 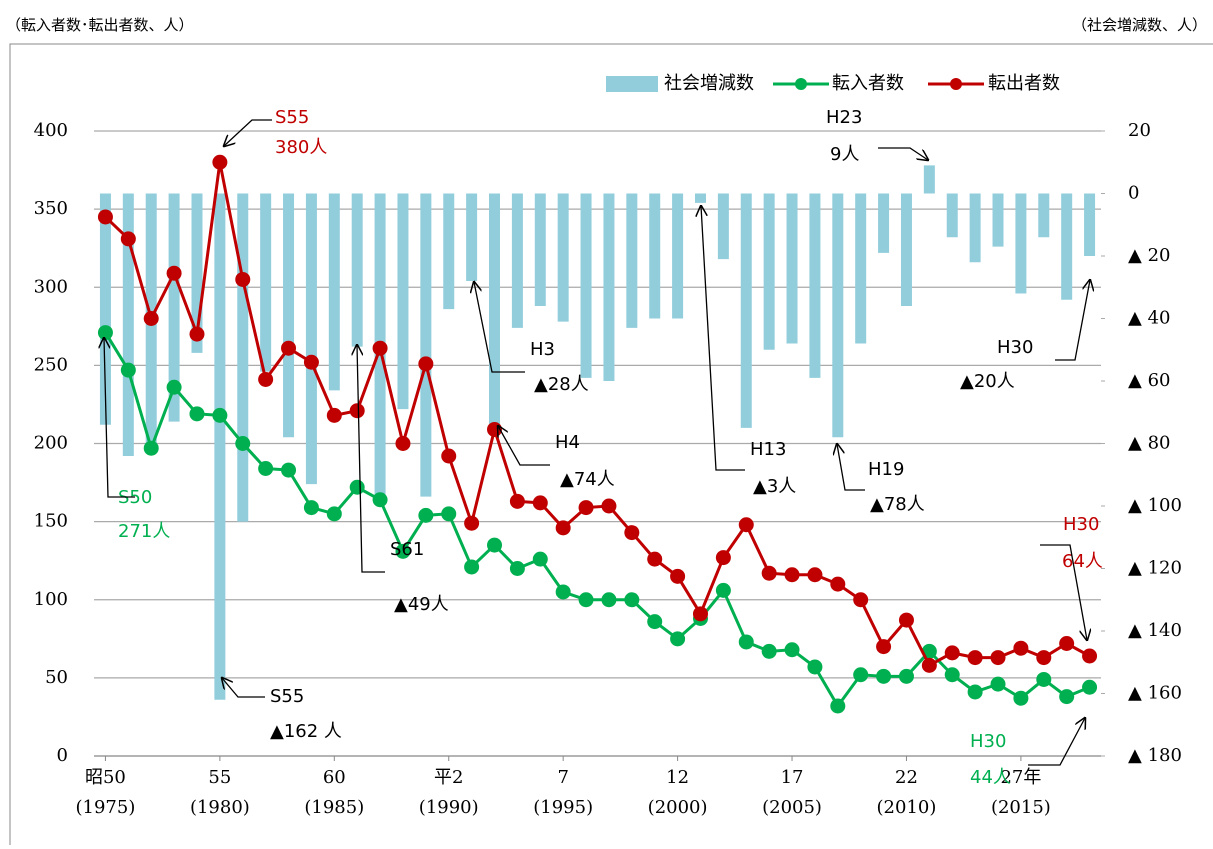 I want to click on y2-tick-label: ▲ 160, so click(x=1155, y=693).